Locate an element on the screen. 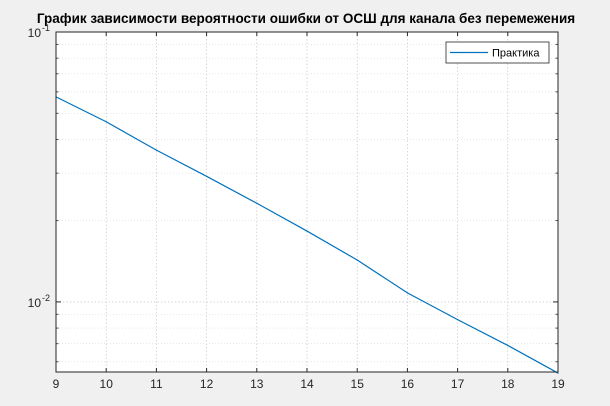 This screenshot has width=610, height=406. y-tick-label-exponent: -2 is located at coordinates (46, 298).